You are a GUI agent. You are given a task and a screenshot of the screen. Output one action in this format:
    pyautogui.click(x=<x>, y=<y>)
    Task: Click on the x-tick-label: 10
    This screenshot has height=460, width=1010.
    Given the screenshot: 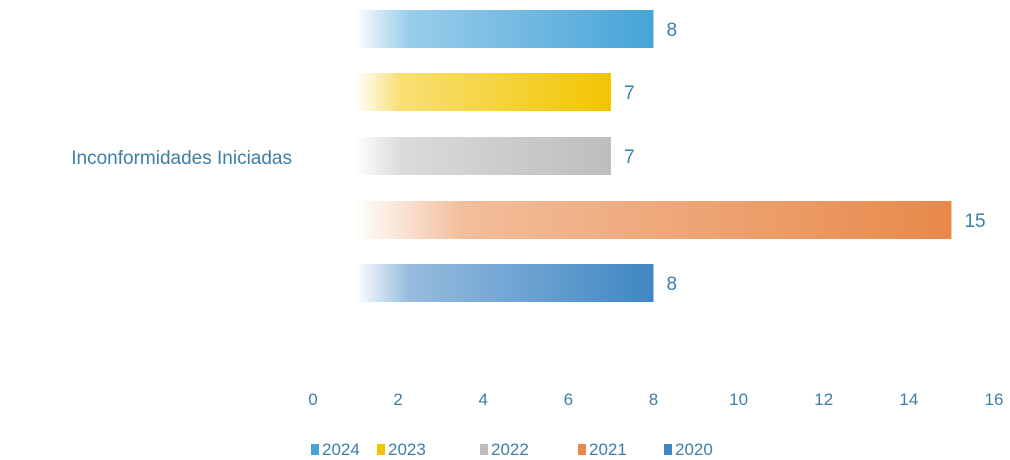 What is the action you would take?
    pyautogui.click(x=738, y=399)
    